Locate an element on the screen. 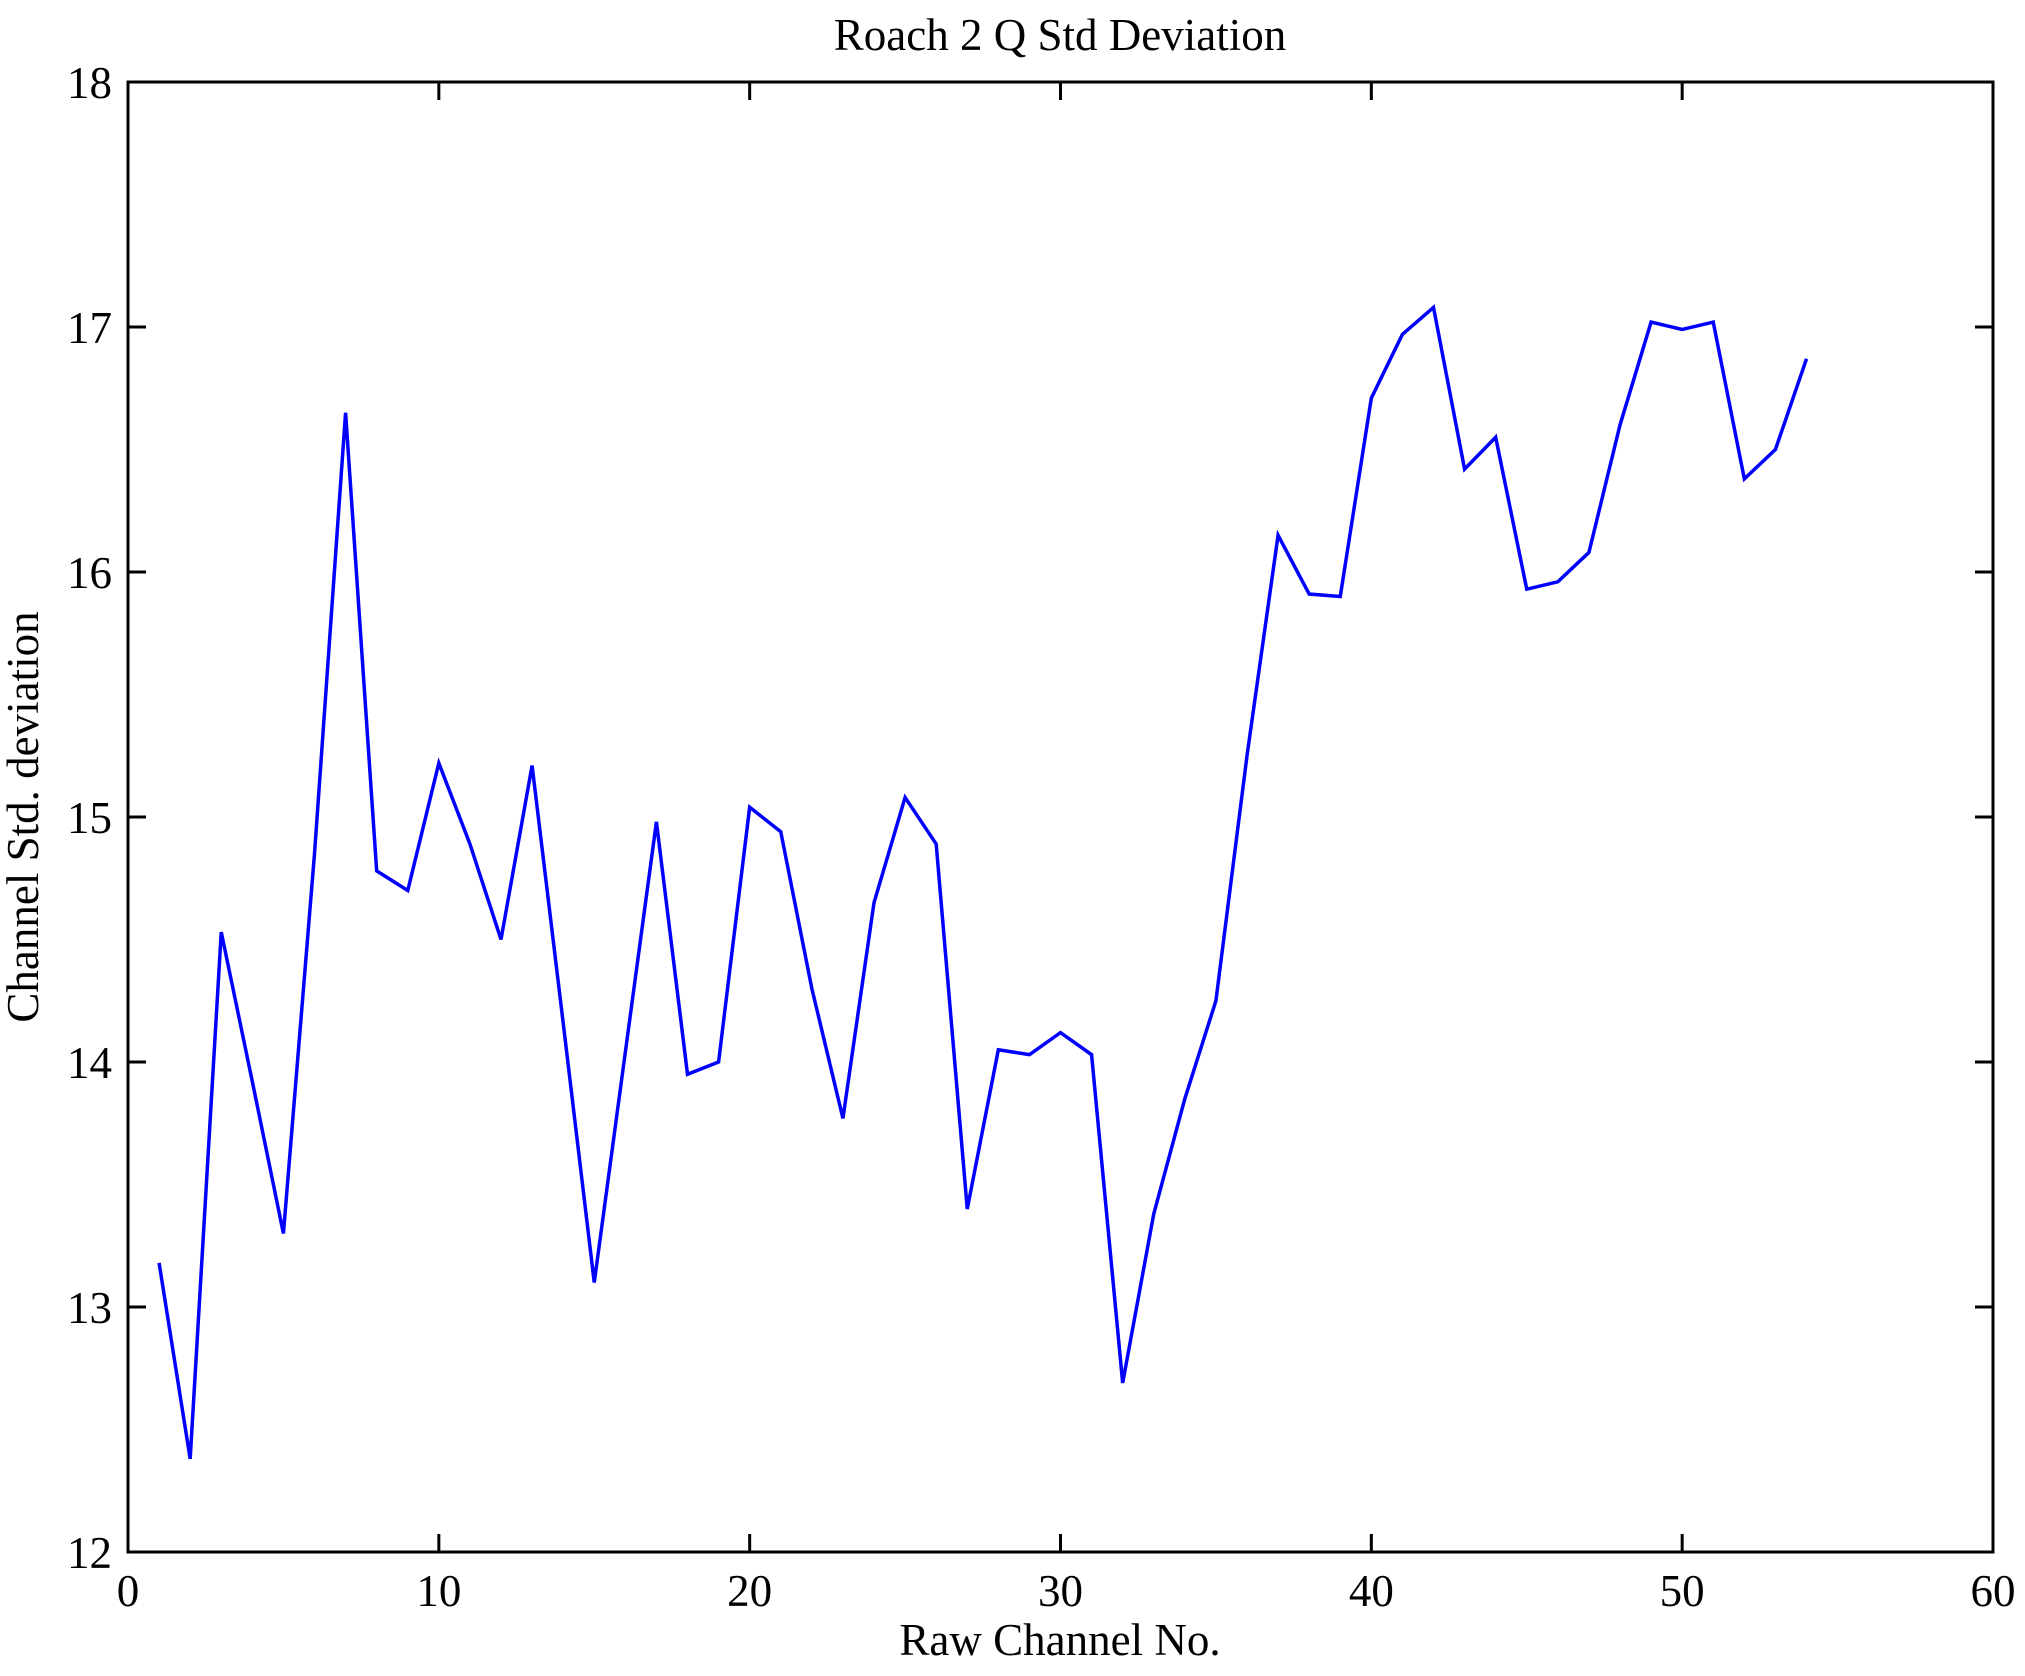 The height and width of the screenshot is (1676, 2025). x-tick-label: 0 is located at coordinates (128, 1591).